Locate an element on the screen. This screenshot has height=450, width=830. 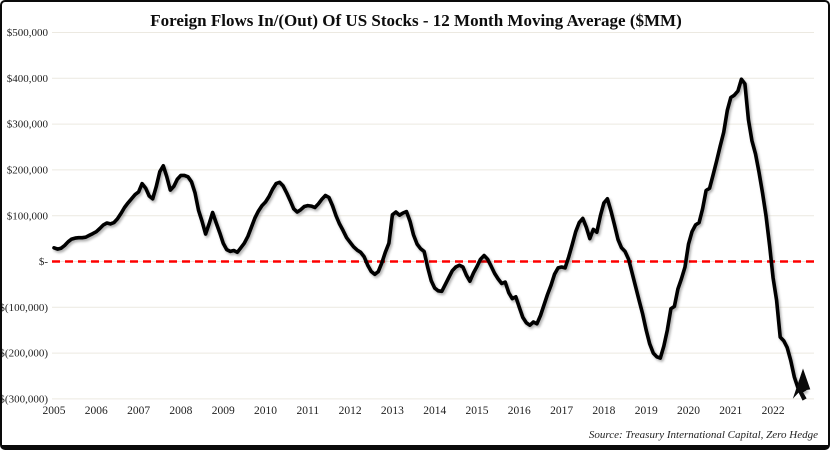
y-tick-label: $400,000 is located at coordinates (28, 79).